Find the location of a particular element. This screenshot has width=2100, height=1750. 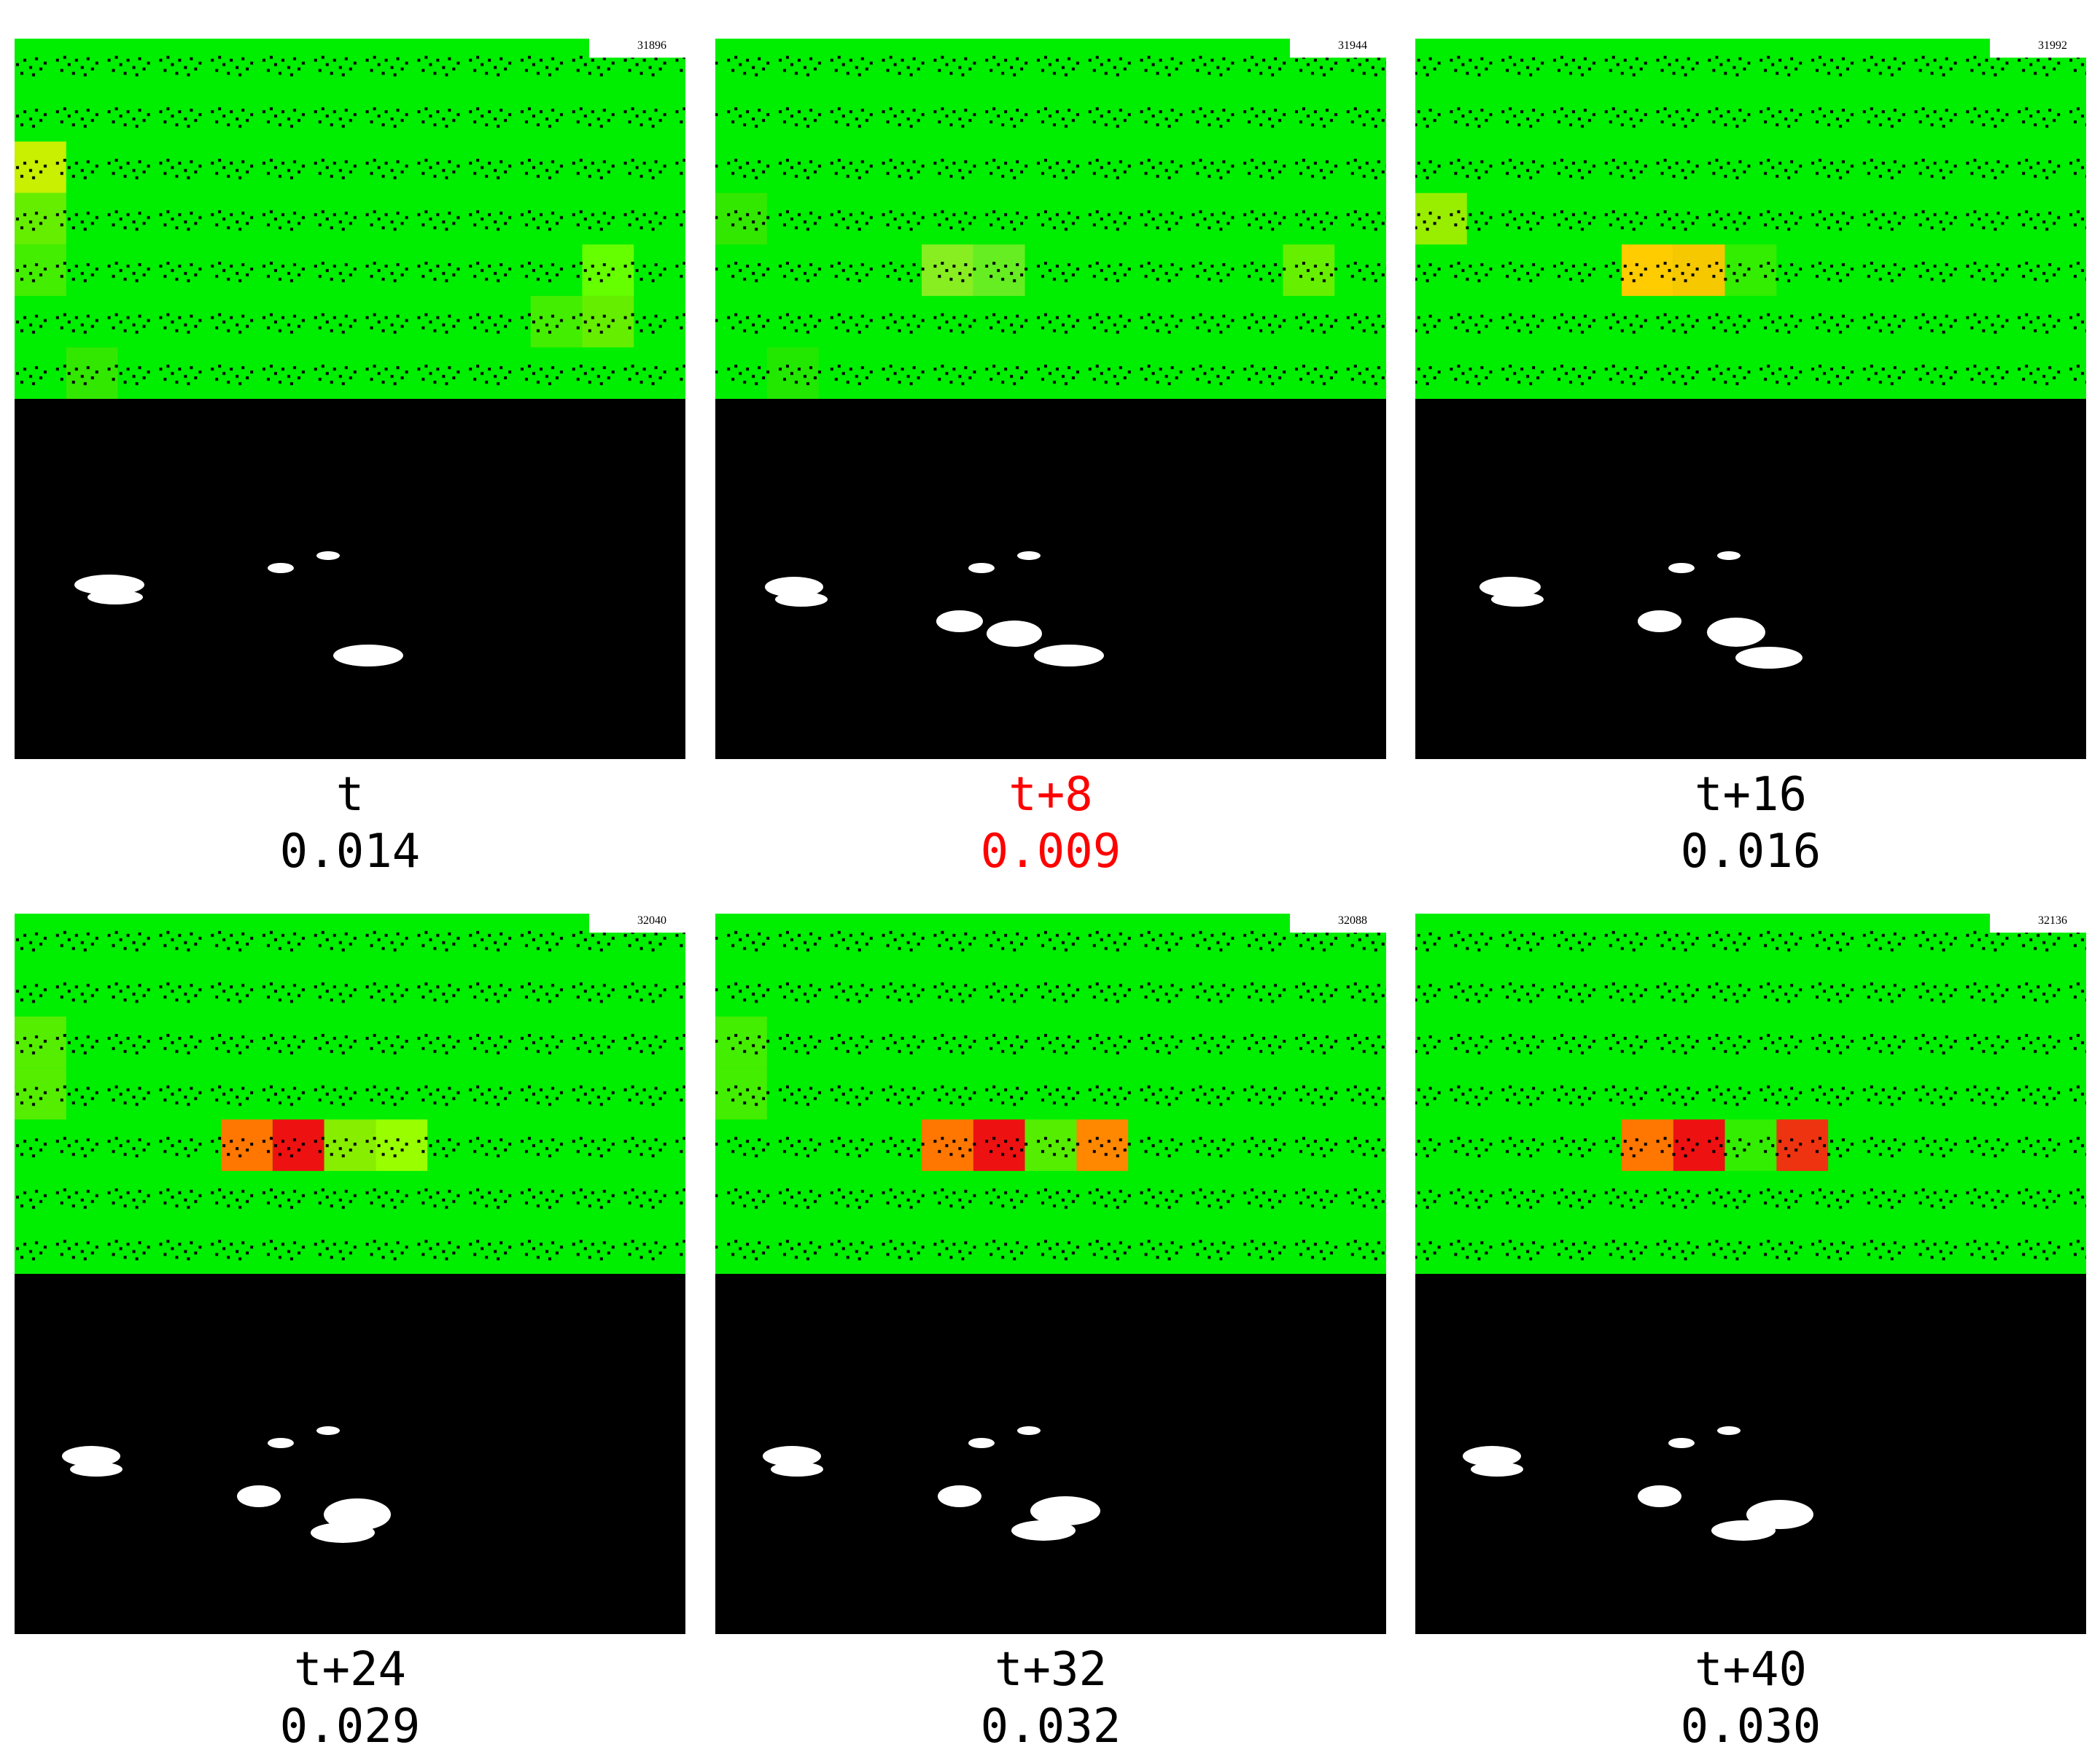

time-label: t+32 is located at coordinates (1051, 1670).